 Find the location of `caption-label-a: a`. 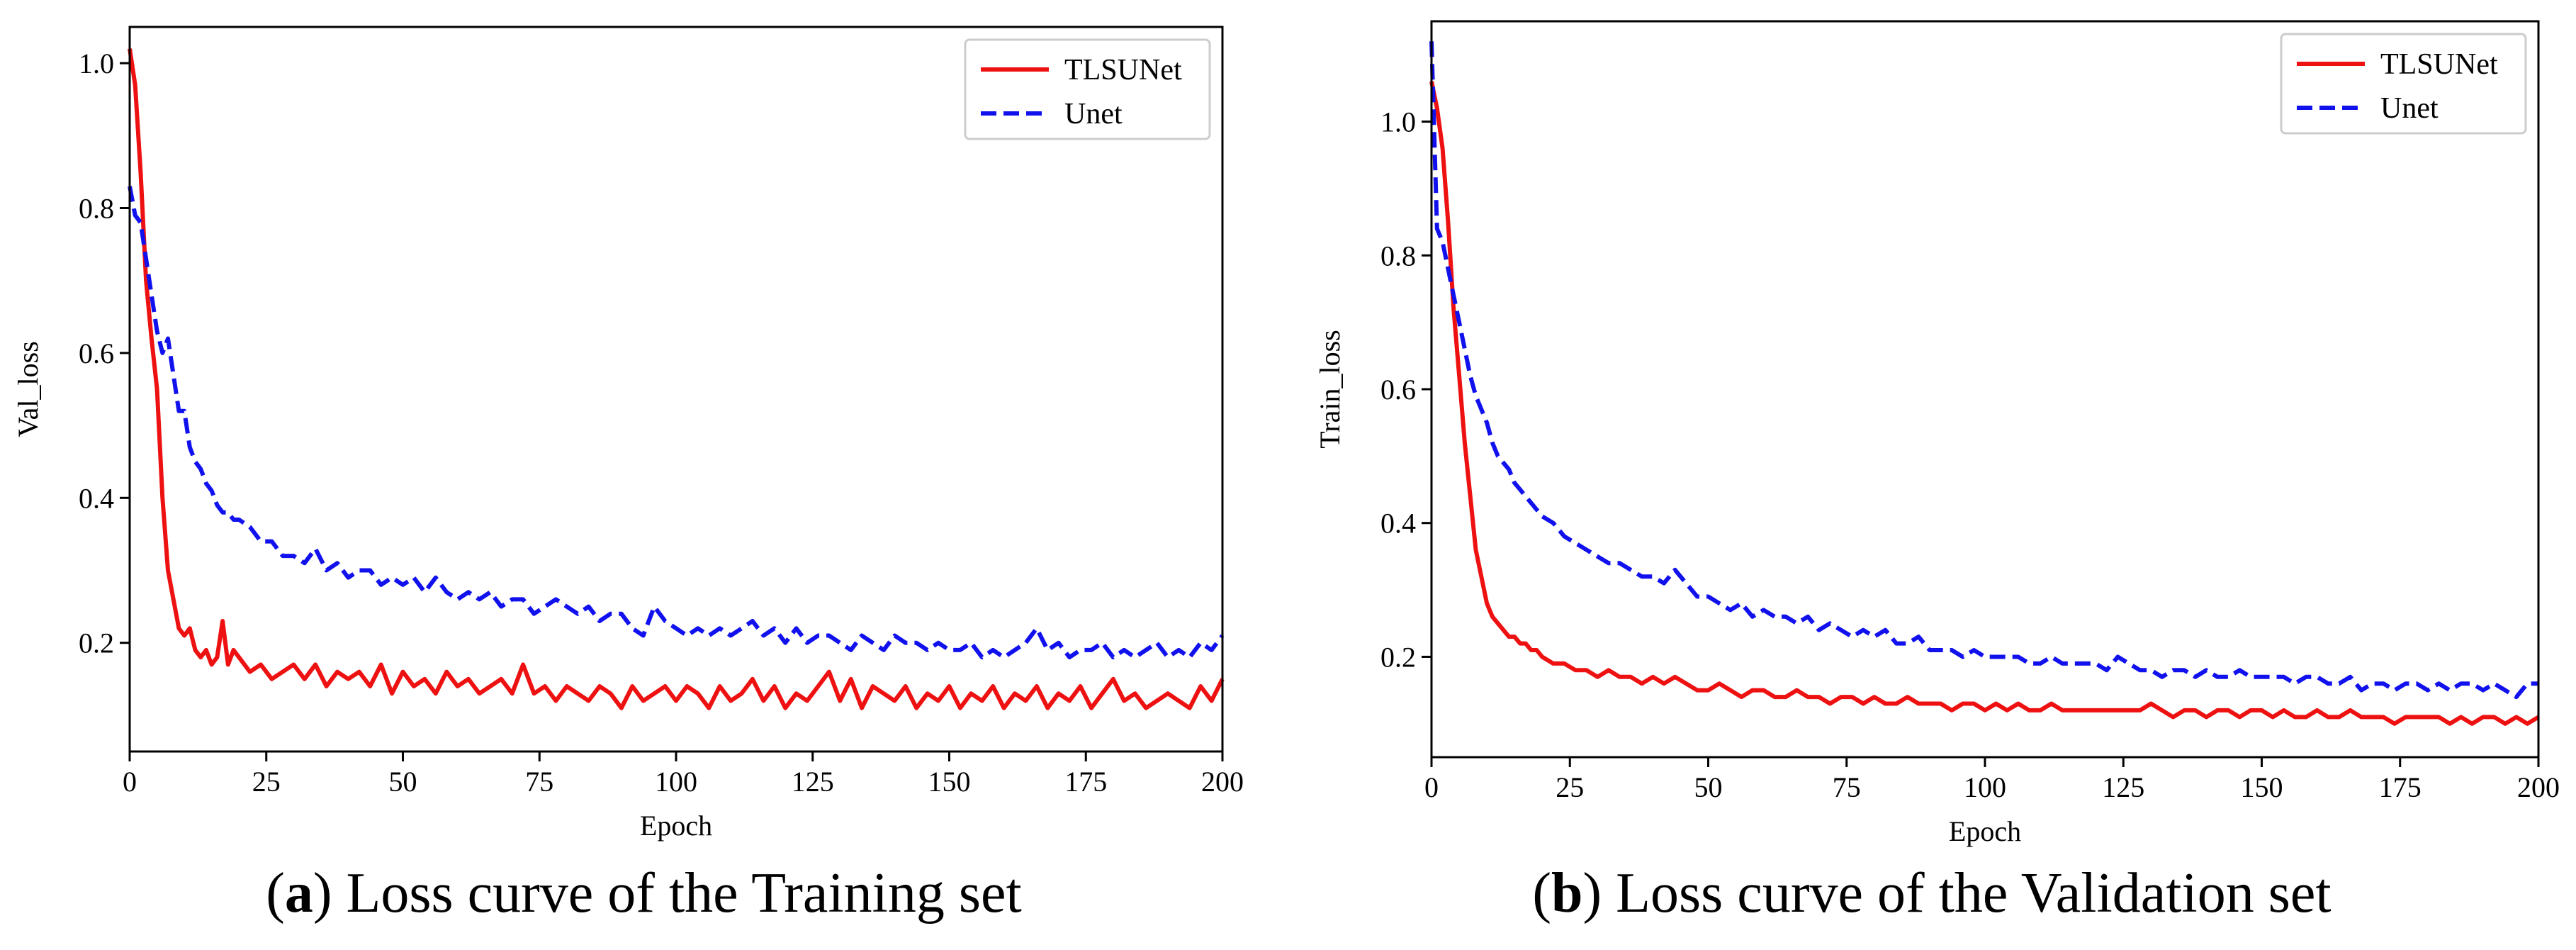

caption-label-a: a is located at coordinates (298, 893).